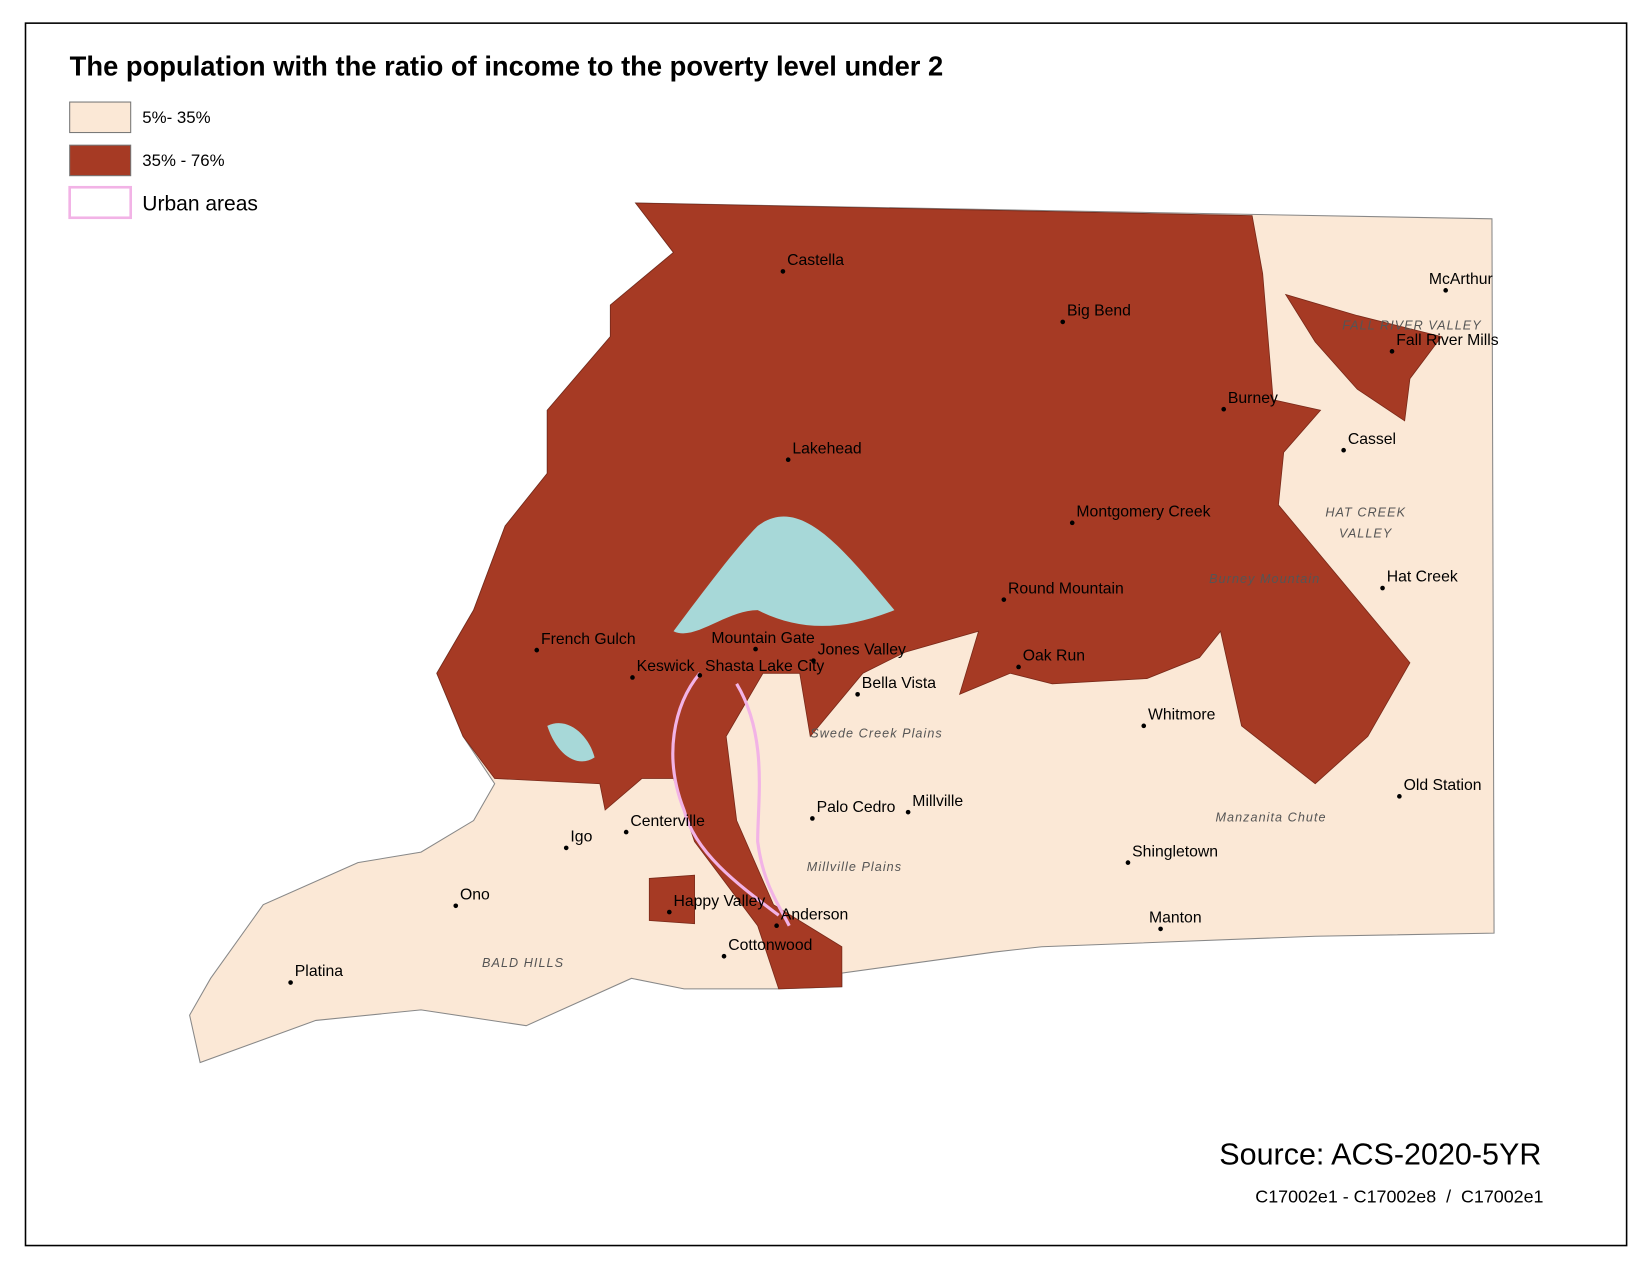 This screenshot has width=1650, height=1275. Describe the element at coordinates (1054, 656) in the screenshot. I see `place-label: Oak Run` at that location.